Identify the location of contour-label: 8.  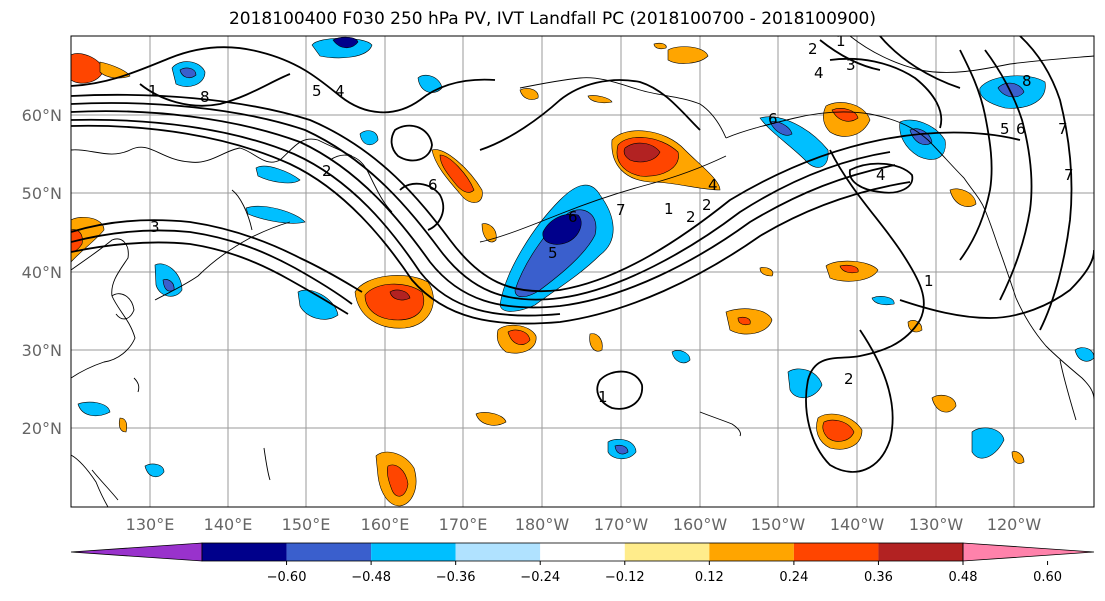
(1027, 81).